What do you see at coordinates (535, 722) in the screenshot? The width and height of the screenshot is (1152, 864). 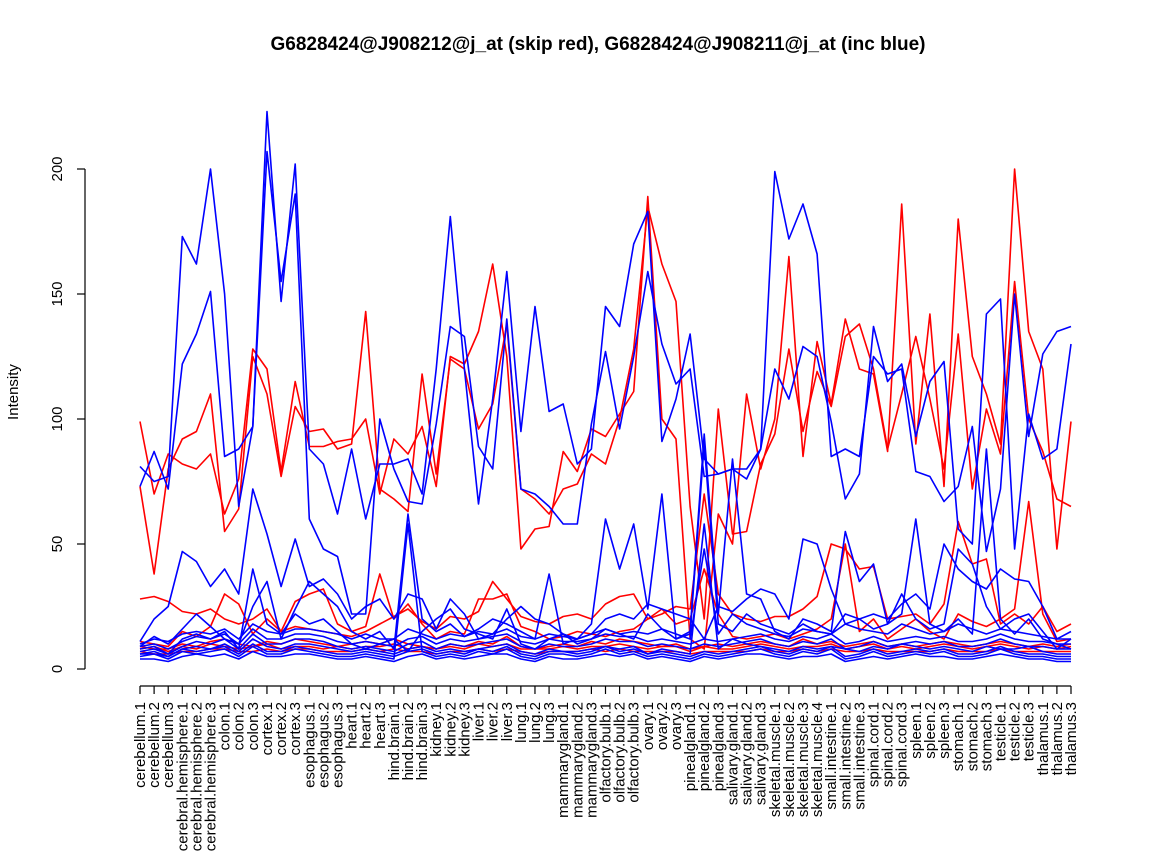 I see `x-tick-label: lung.2` at bounding box center [535, 722].